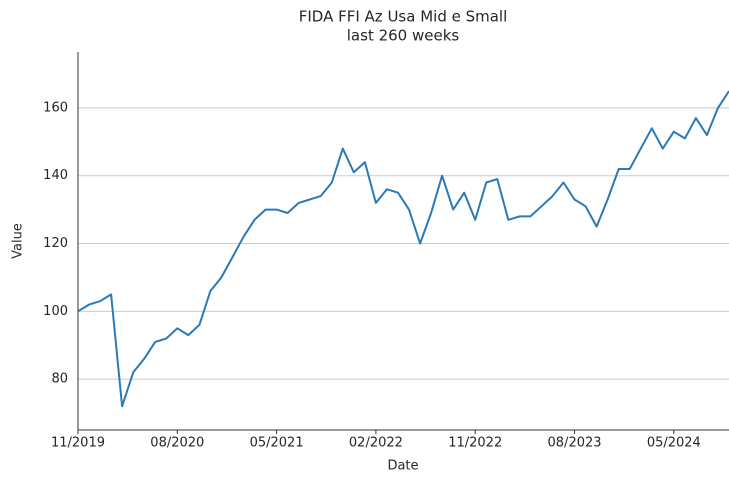  Describe the element at coordinates (475, 443) in the screenshot. I see `x-tick-label: 11/2022` at that location.